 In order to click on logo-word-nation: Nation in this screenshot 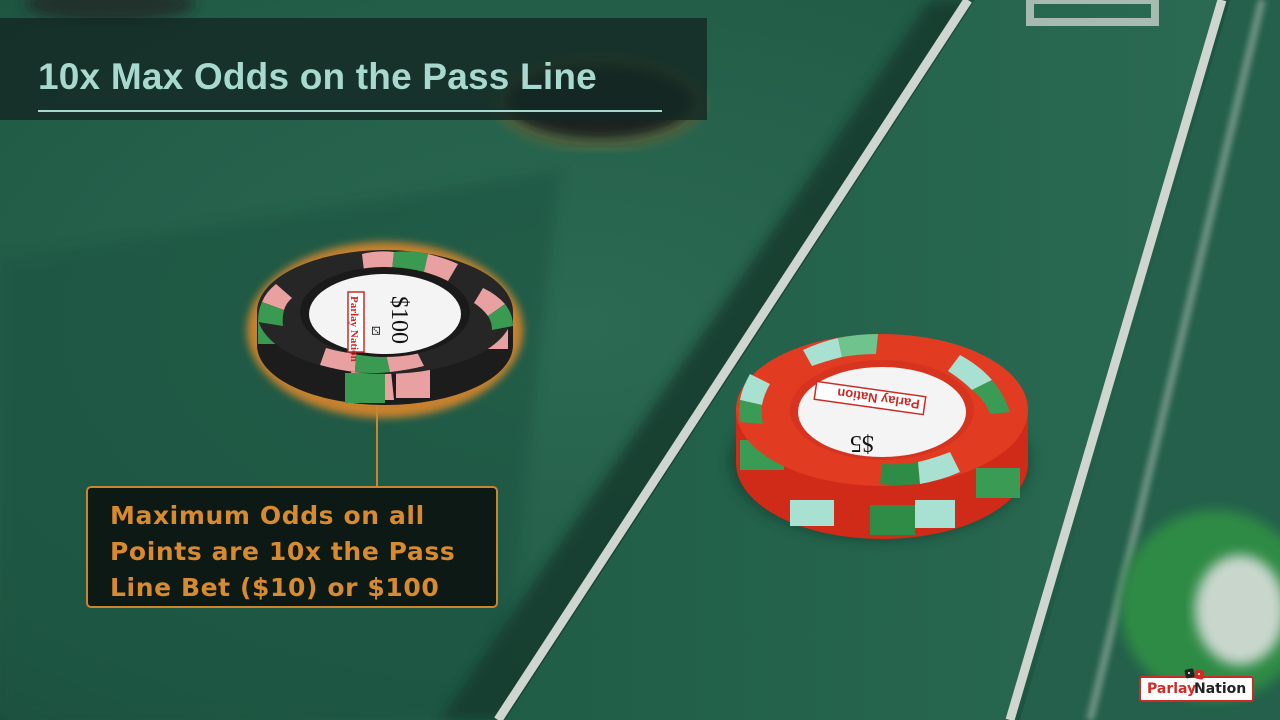, I will do `click(1220, 689)`.